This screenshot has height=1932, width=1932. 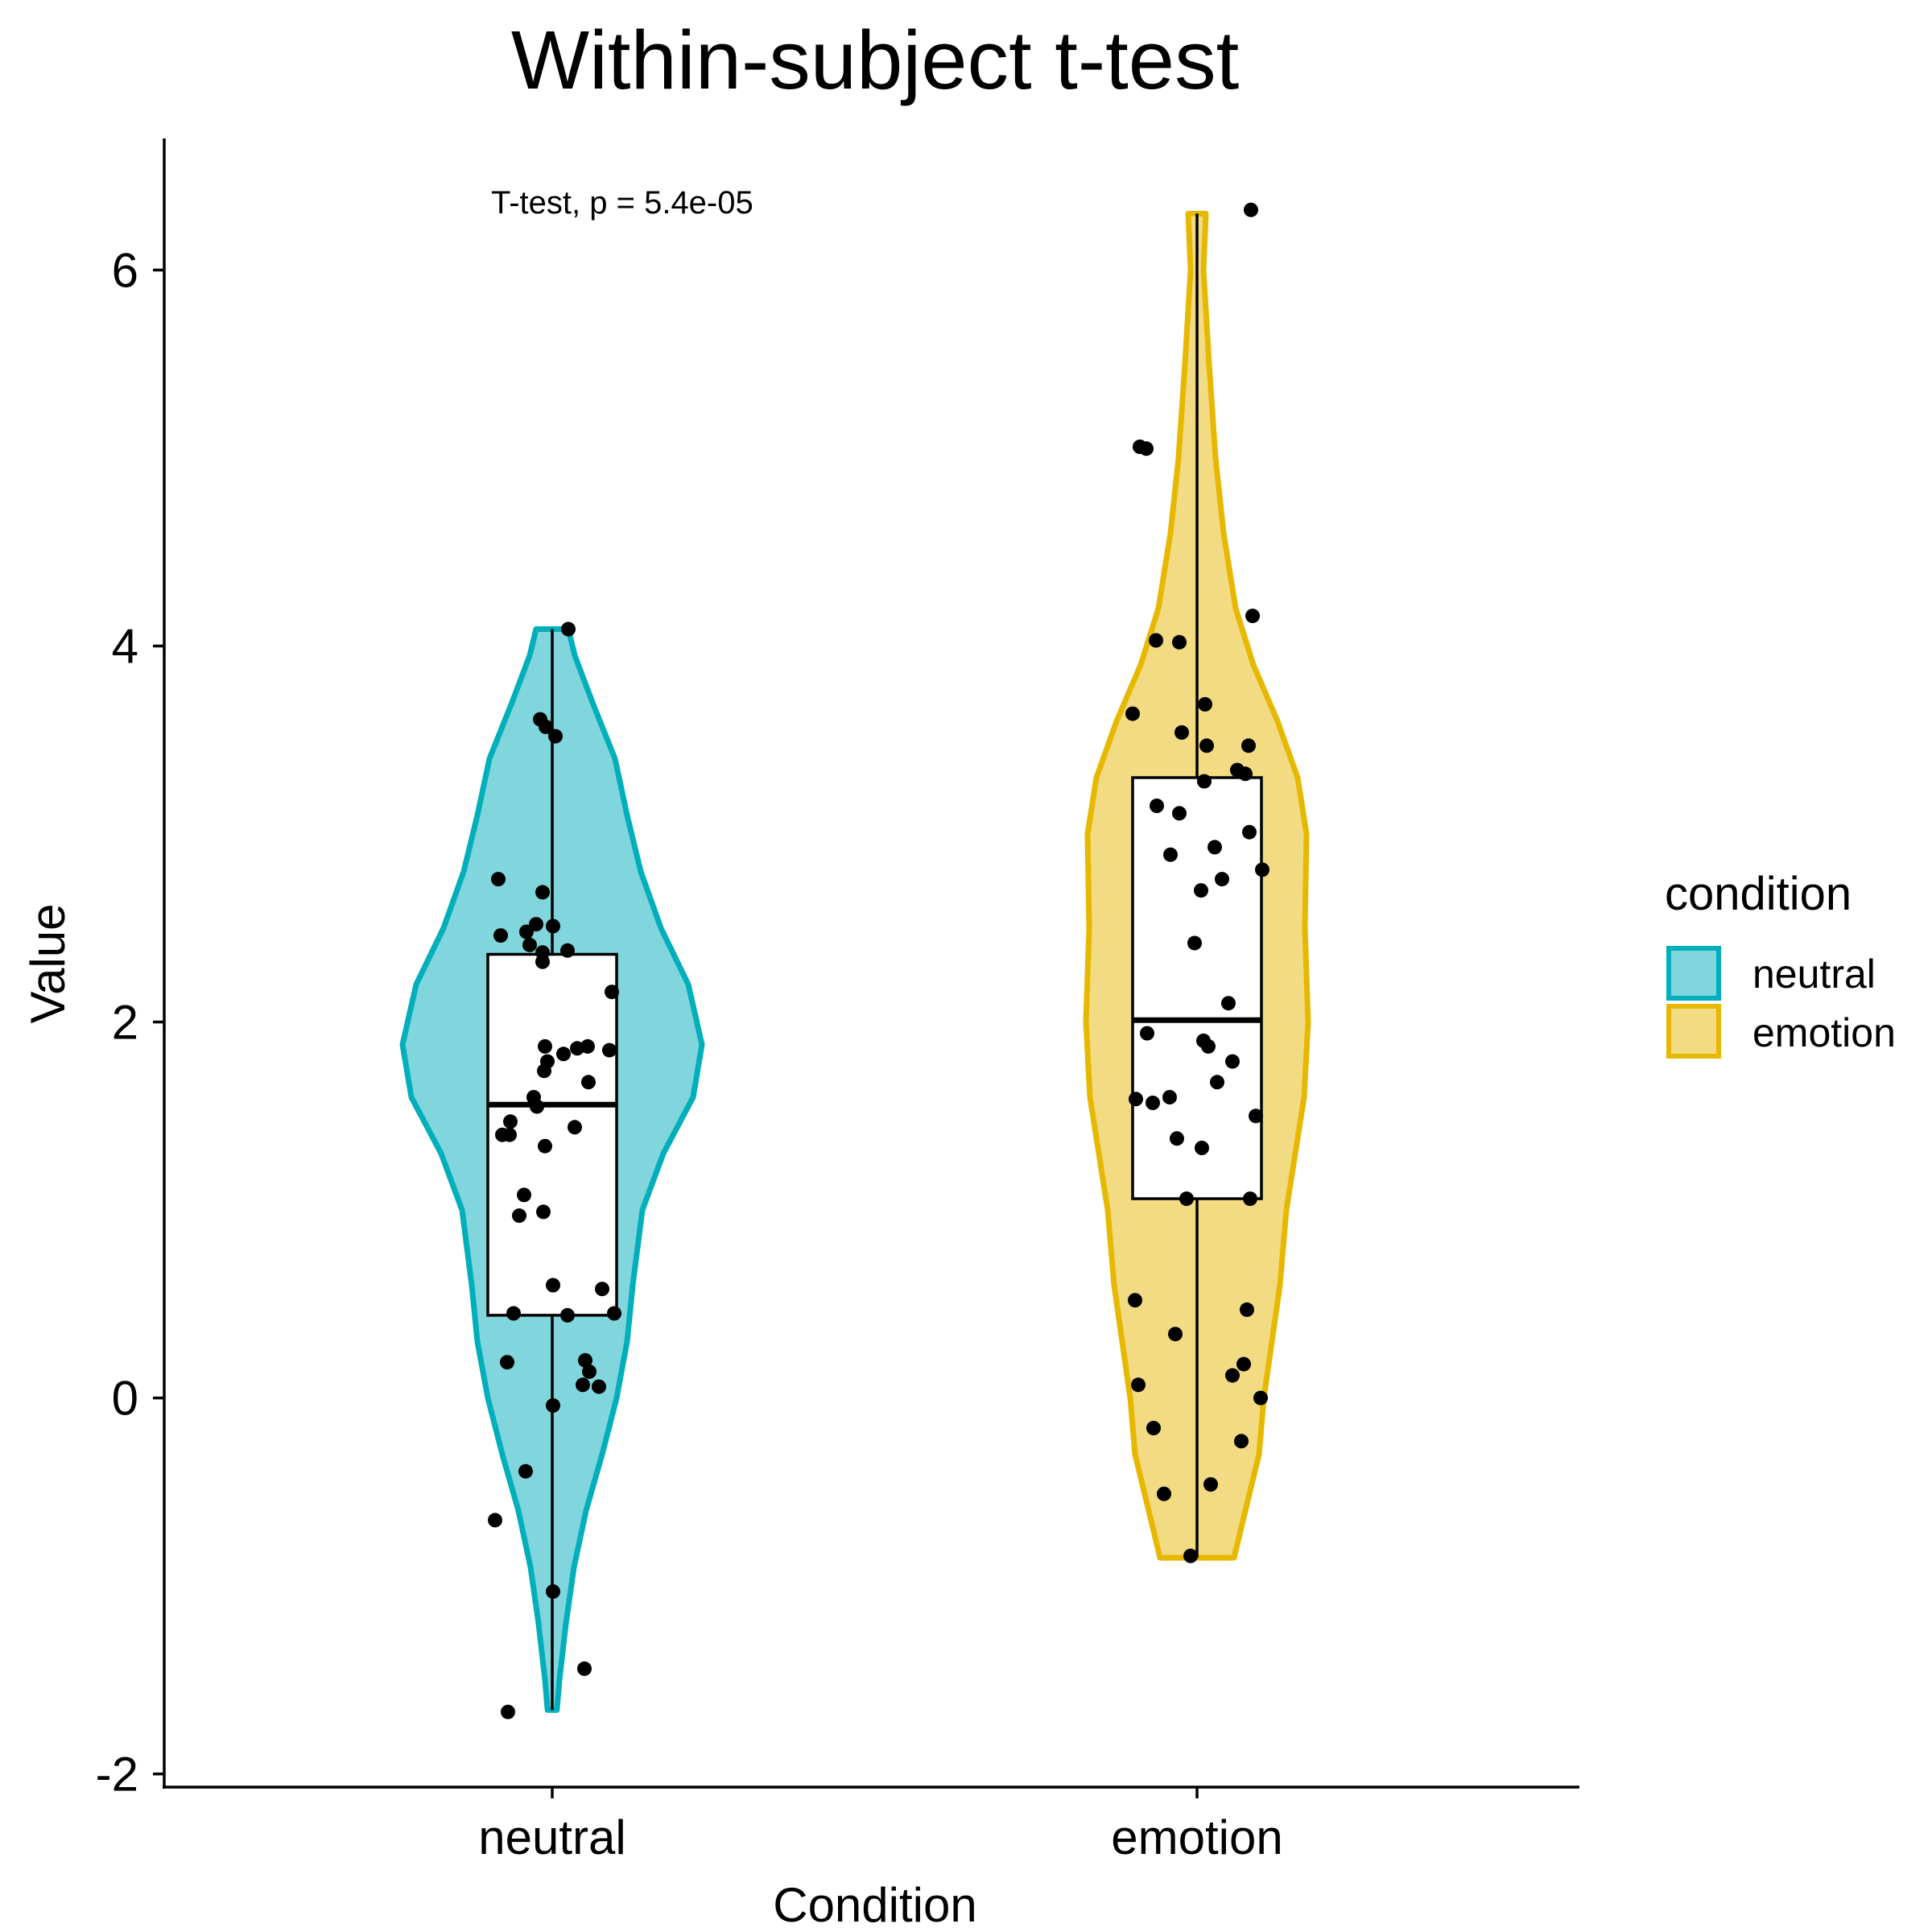 What do you see at coordinates (1693, 1031) in the screenshot?
I see `legend-swatch-emotion` at bounding box center [1693, 1031].